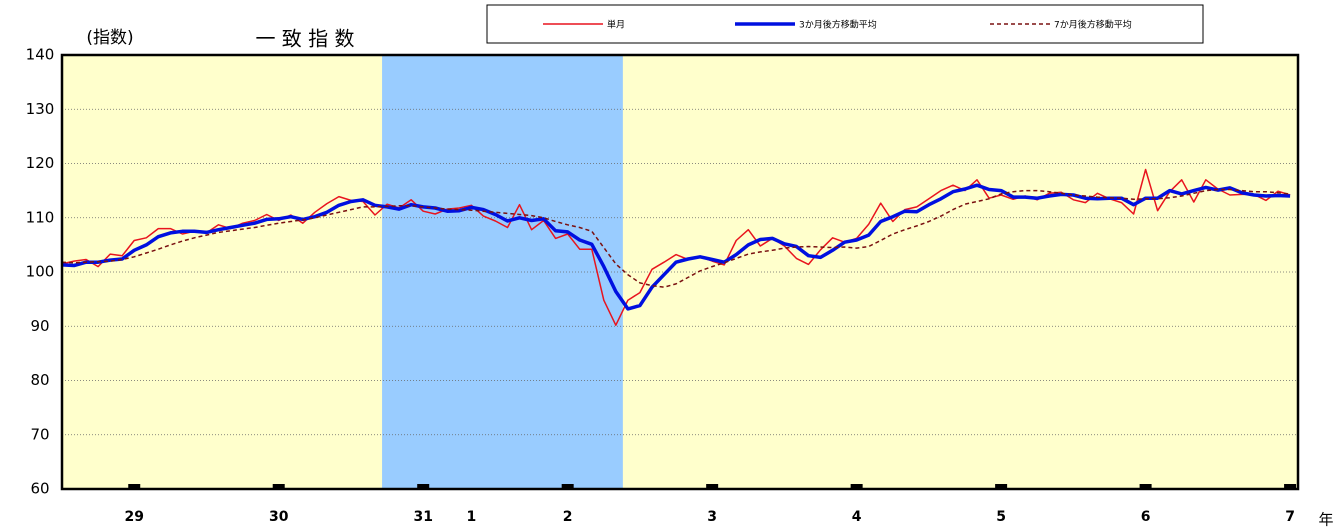 The width and height of the screenshot is (1337, 528). I want to click on y-tick-label: 80, so click(39, 380).